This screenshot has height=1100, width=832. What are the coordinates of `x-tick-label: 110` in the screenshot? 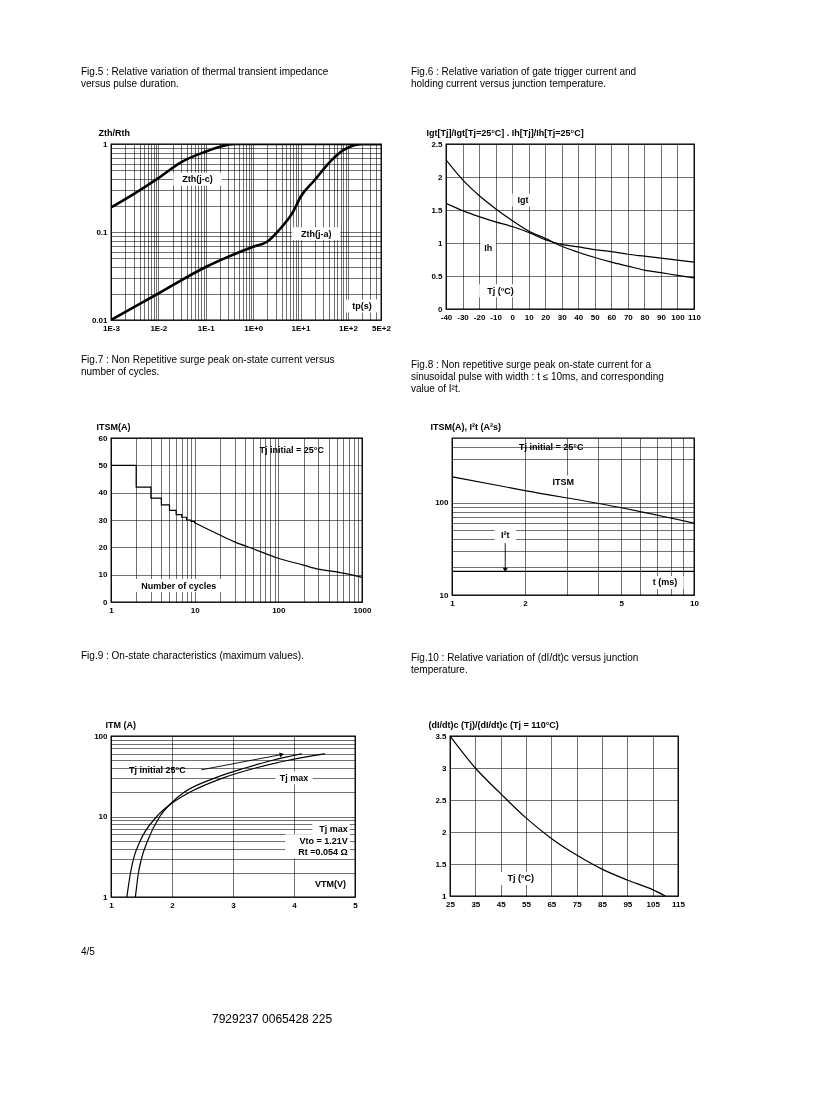 It's located at (695, 317).